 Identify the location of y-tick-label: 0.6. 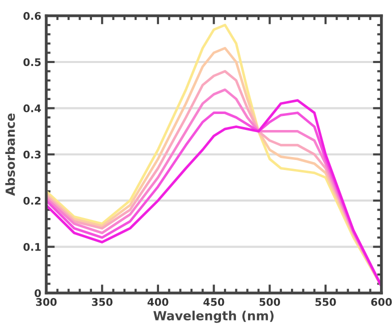
(32, 16).